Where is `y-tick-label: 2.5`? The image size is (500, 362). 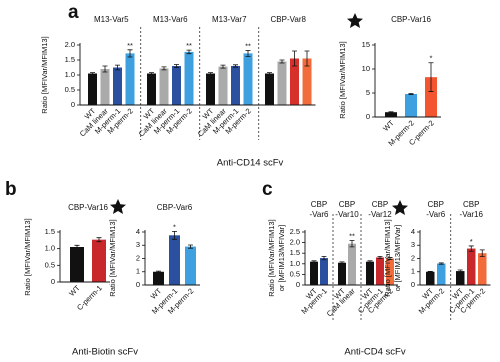
y-tick-label: 2.5 is located at coordinates (295, 231).